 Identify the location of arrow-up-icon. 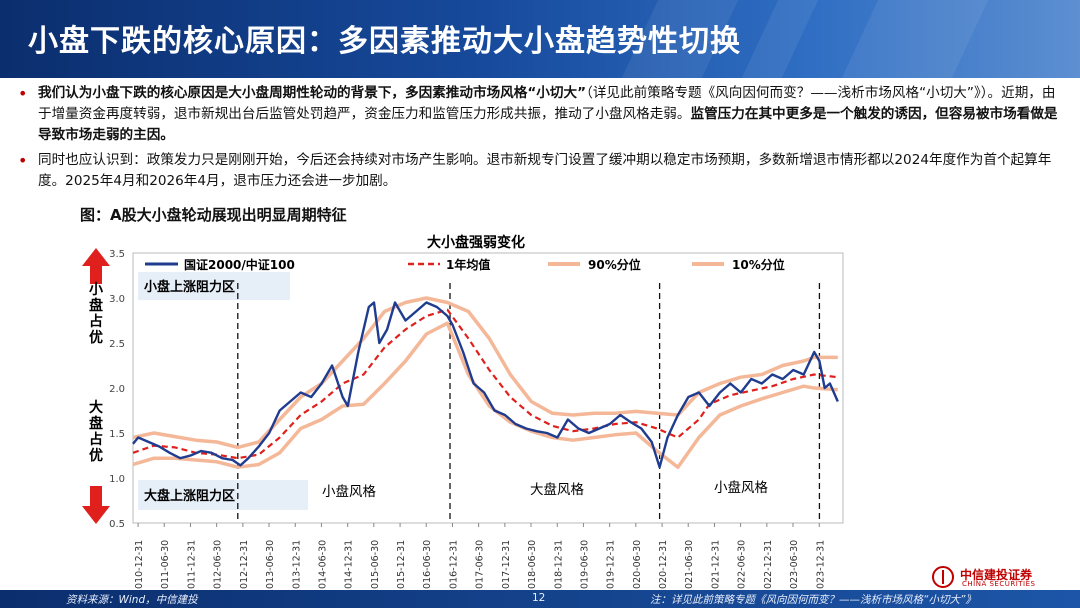
(96, 266).